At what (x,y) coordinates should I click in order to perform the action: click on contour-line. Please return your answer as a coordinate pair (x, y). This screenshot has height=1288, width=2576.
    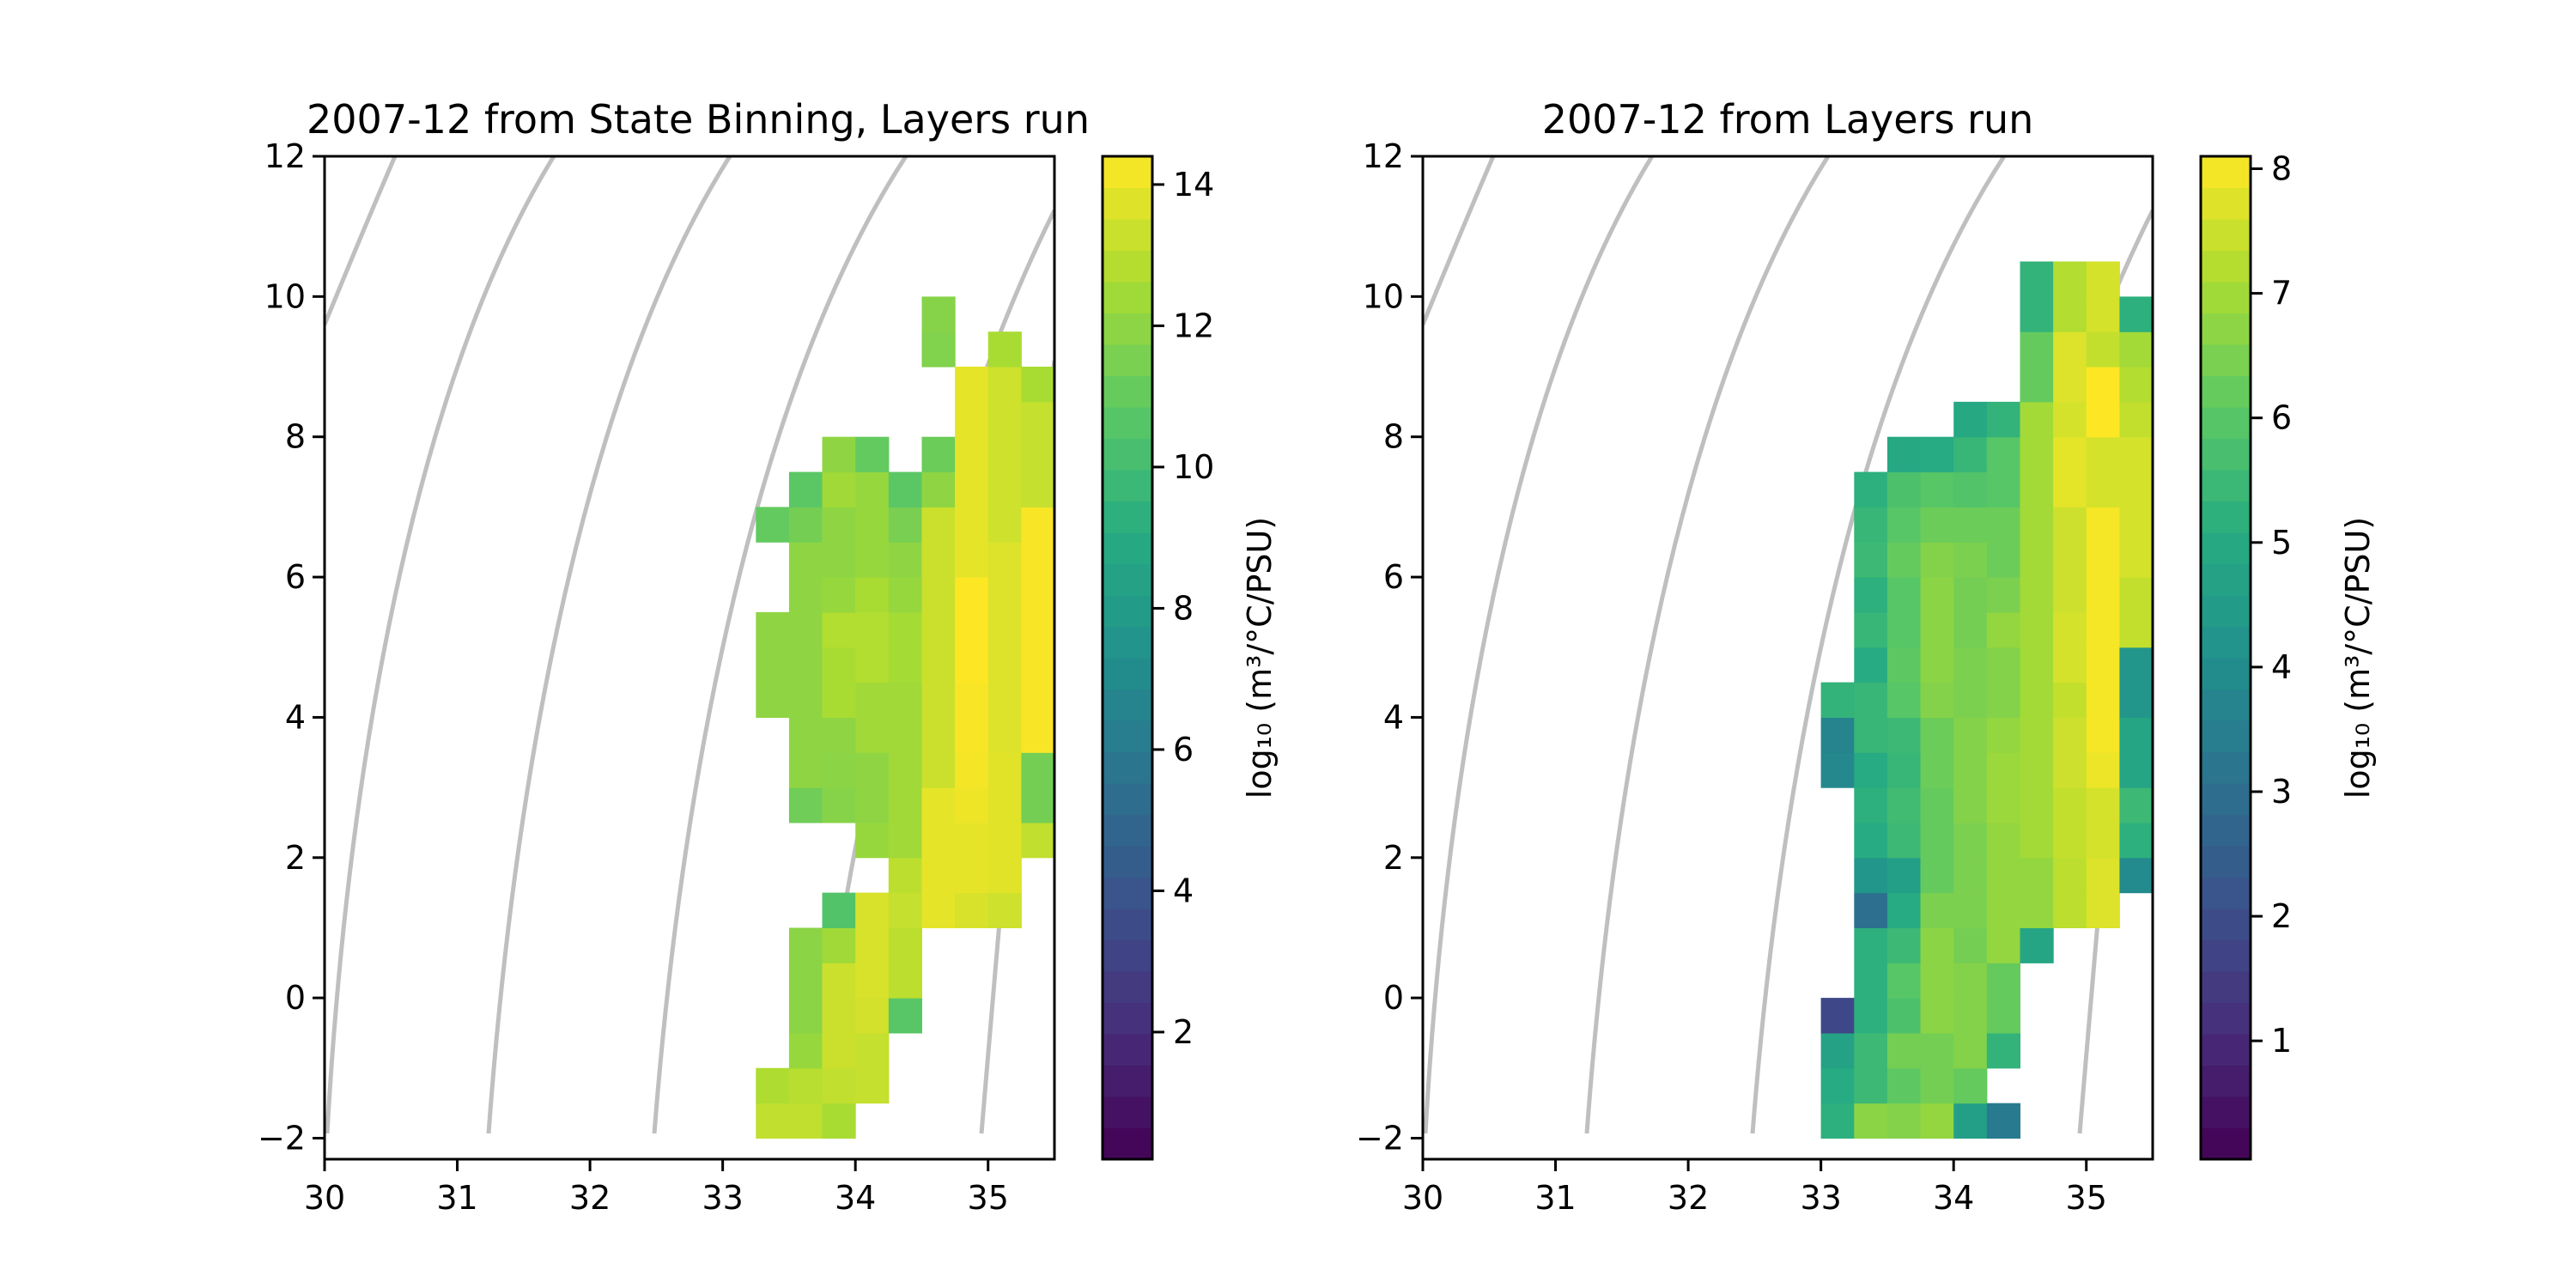
    Looking at the image, I should click on (361, 240).